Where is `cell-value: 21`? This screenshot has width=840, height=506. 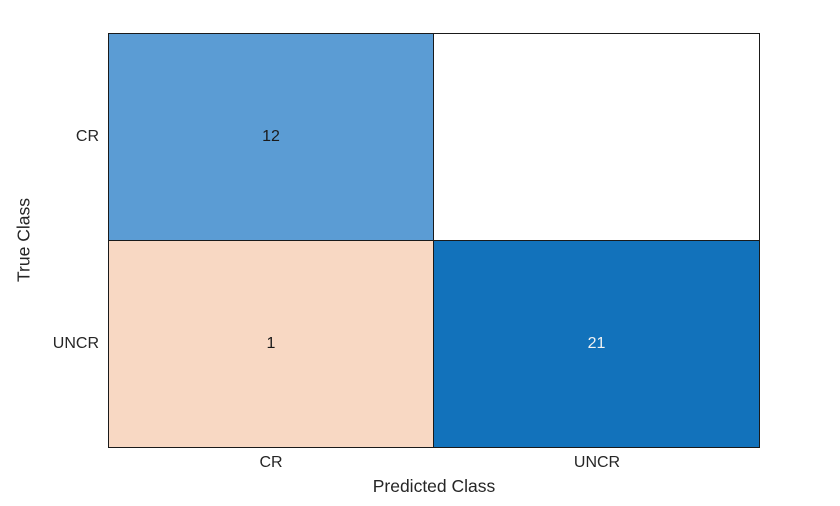
cell-value: 21 is located at coordinates (596, 343).